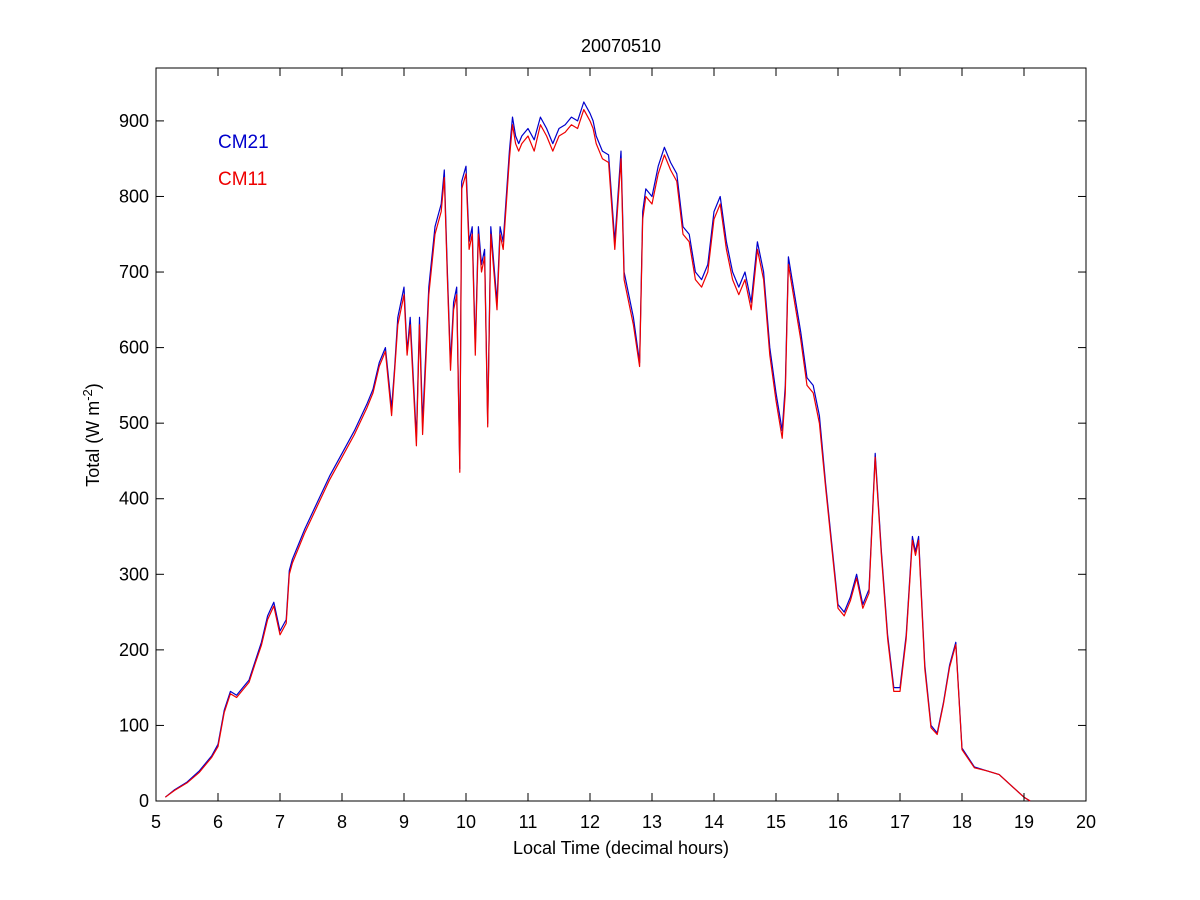 This screenshot has width=1200, height=900. What do you see at coordinates (528, 822) in the screenshot?
I see `x-tick-label: 11` at bounding box center [528, 822].